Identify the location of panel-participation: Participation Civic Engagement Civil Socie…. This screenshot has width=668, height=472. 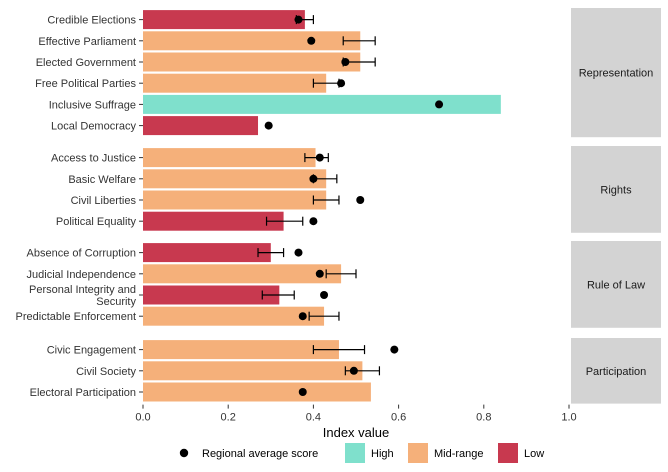
(345, 371).